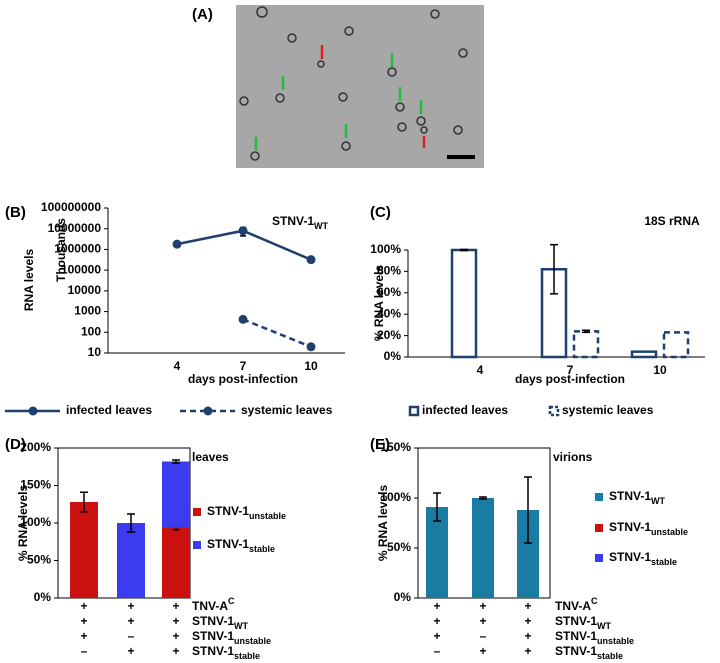 The image size is (720, 663). What do you see at coordinates (85, 290) in the screenshot?
I see `y-tick-label: 10000` at bounding box center [85, 290].